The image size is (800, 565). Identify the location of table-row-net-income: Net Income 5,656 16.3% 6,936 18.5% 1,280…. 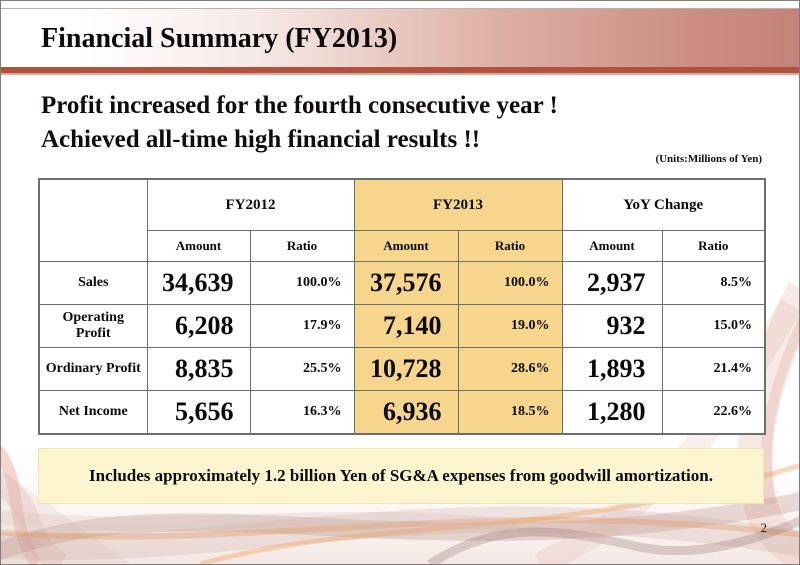
(402, 412).